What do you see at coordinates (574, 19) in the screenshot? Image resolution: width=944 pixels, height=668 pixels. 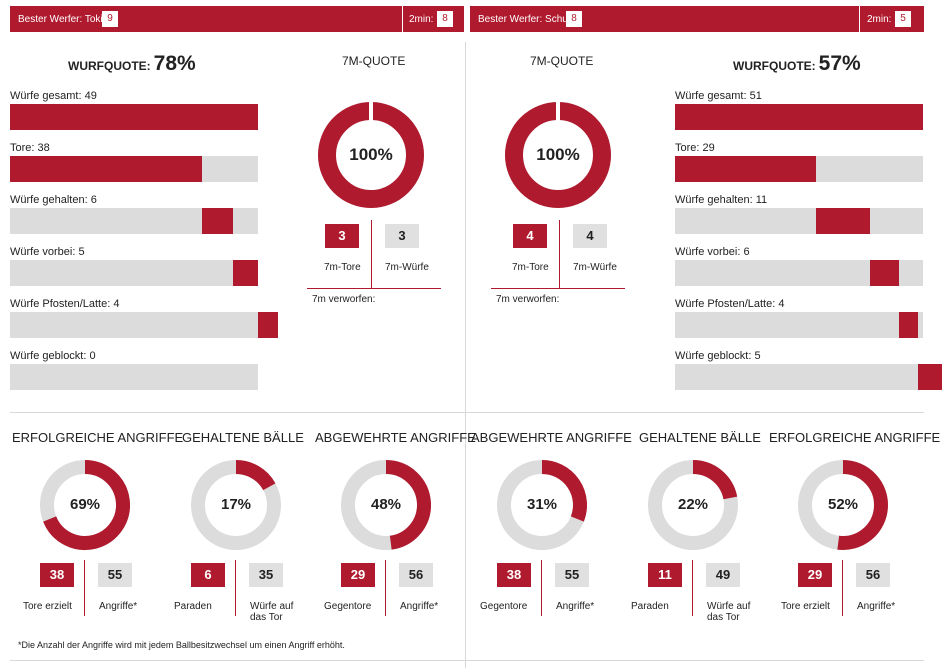 I see `best-thrower-value: 8` at bounding box center [574, 19].